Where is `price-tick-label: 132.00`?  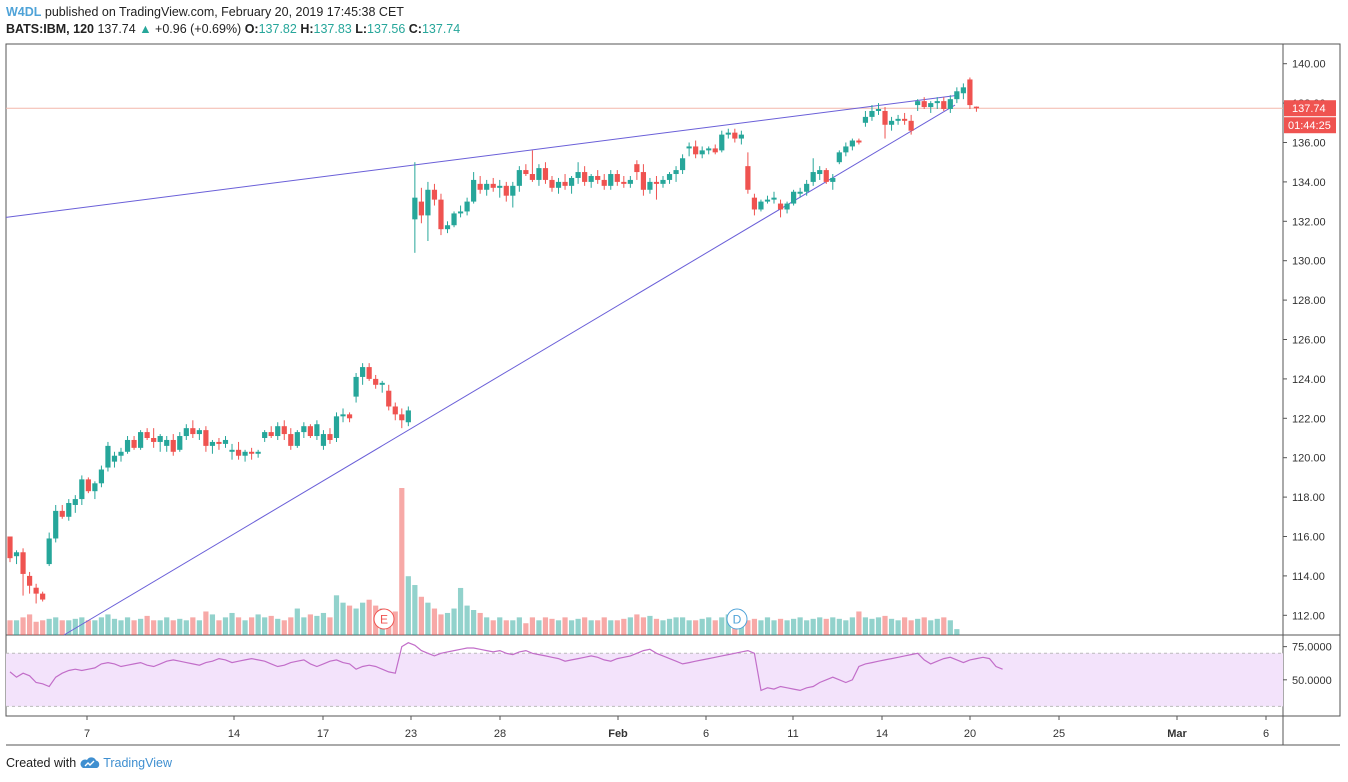
price-tick-label: 132.00 is located at coordinates (1309, 222).